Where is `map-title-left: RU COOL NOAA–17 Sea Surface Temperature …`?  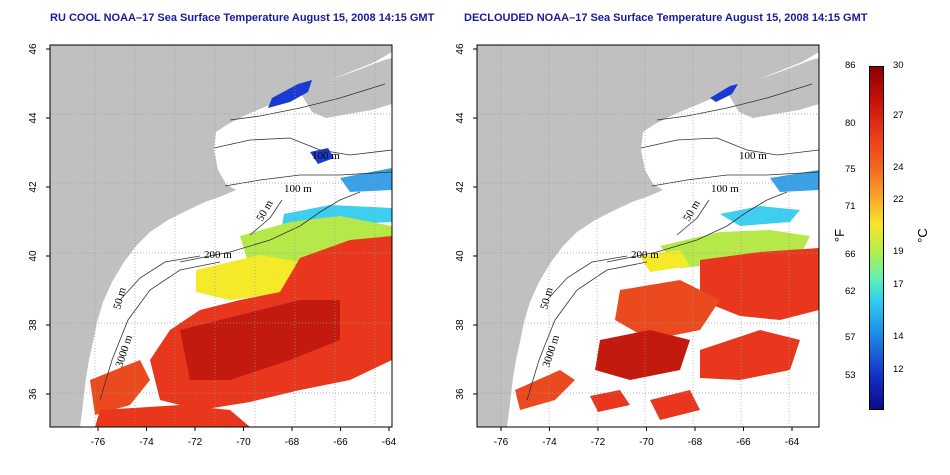
map-title-left: RU COOL NOAA–17 Sea Surface Temperature … is located at coordinates (242, 18).